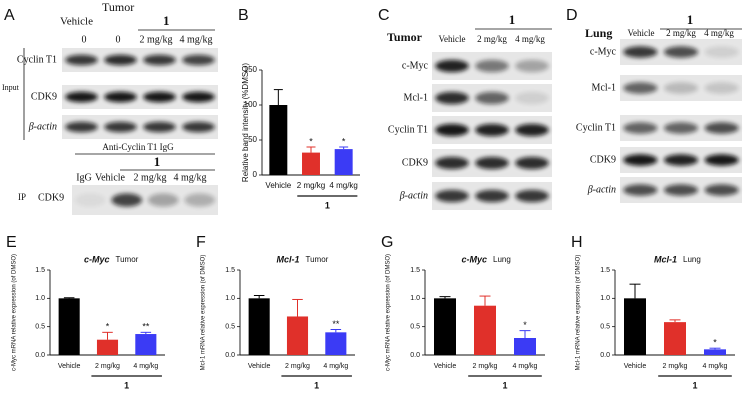 This screenshot has height=410, width=745. What do you see at coordinates (389, 312) in the screenshot?
I see `y-axis-label: c-Myc mRNA relative expression (of DMSO)` at bounding box center [389, 312].